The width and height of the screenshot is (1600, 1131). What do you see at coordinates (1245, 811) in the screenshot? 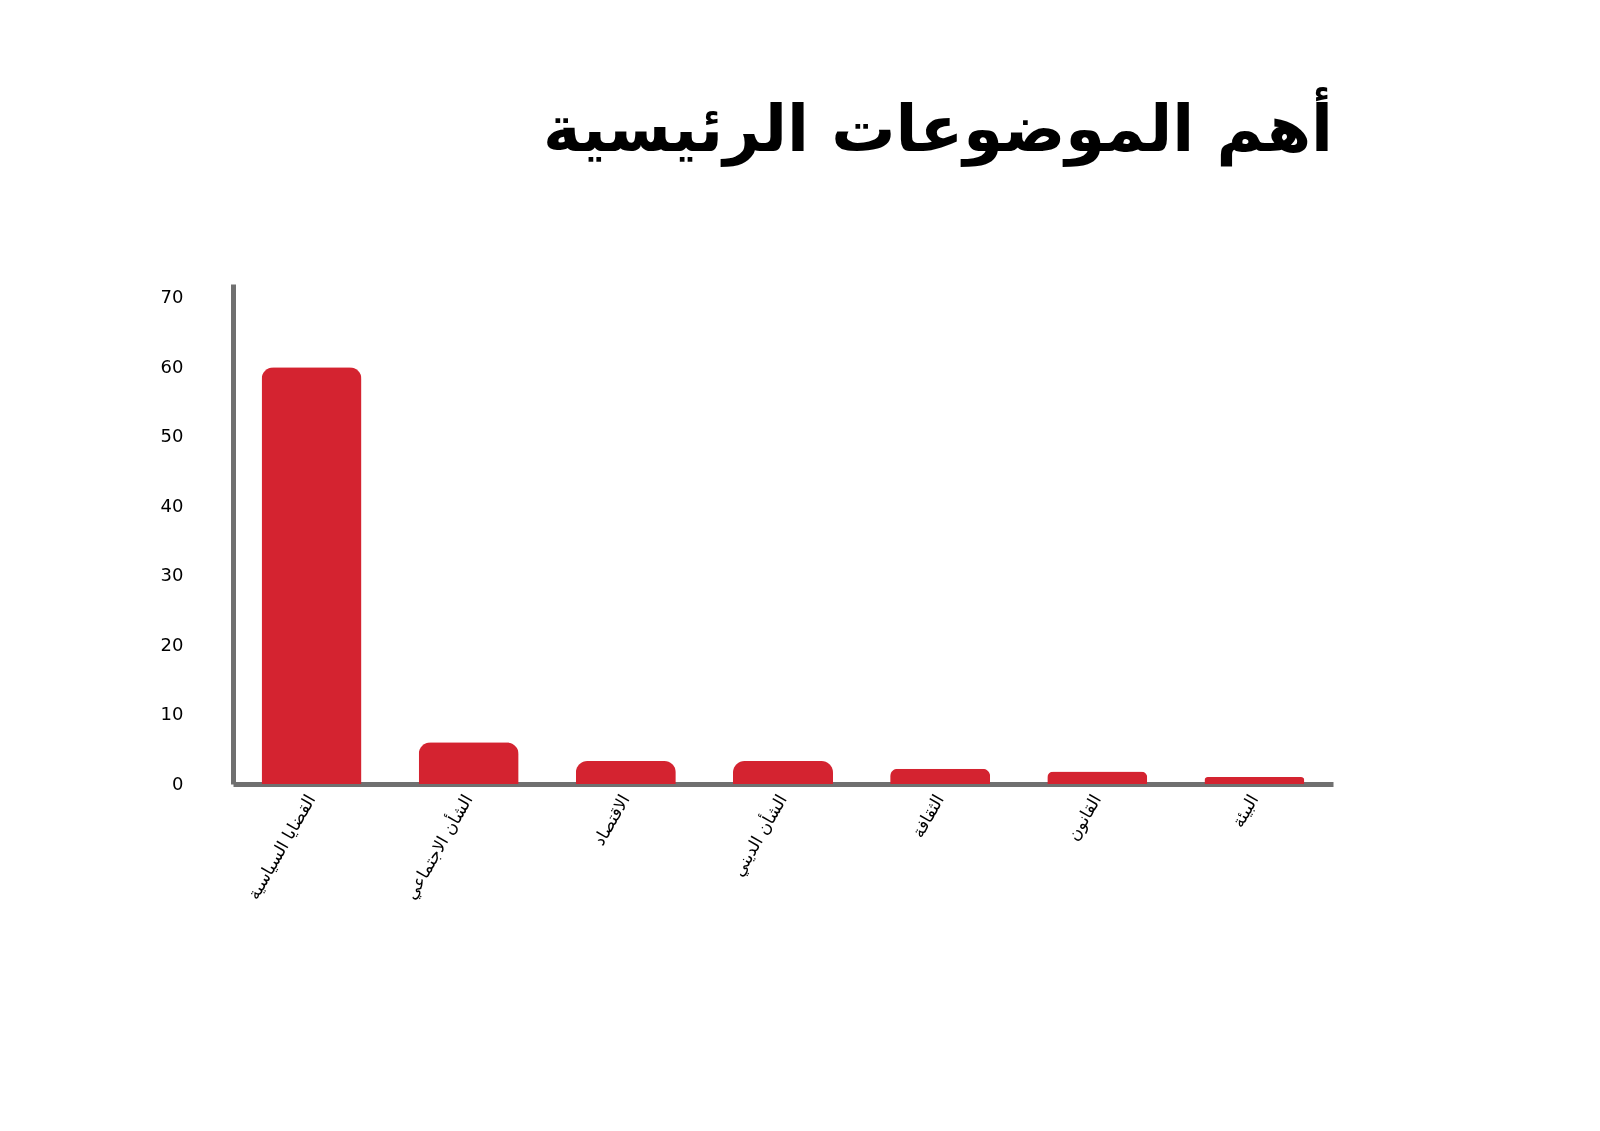
I see `x-tick-label: البيئة` at bounding box center [1245, 811].